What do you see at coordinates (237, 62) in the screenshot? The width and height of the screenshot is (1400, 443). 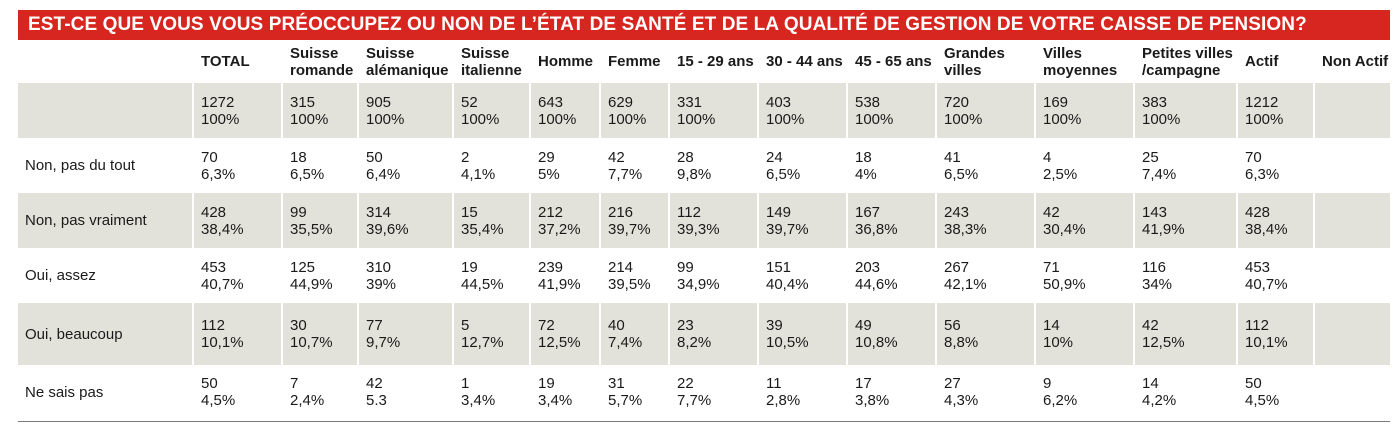 I see `column-header: TOTAL` at bounding box center [237, 62].